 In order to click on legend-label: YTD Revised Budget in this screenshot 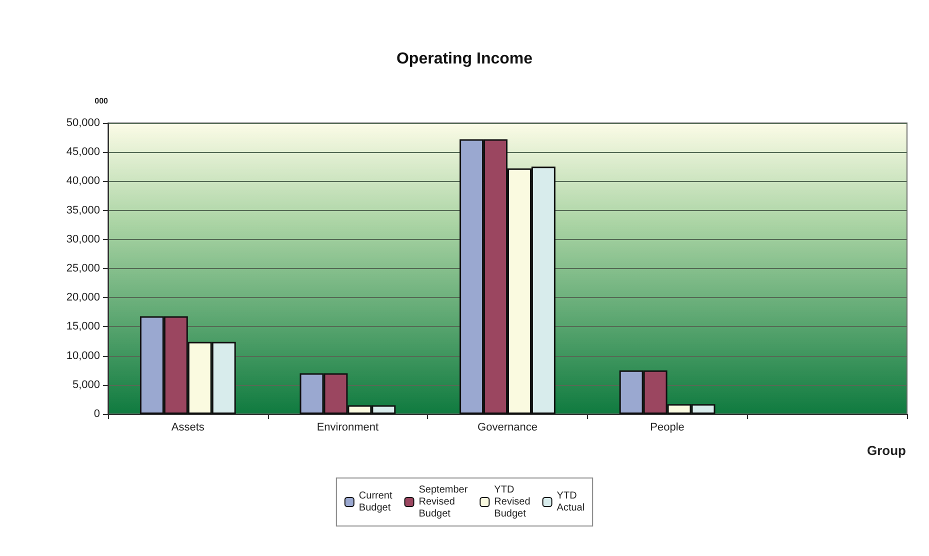, I will do `click(512, 502)`.